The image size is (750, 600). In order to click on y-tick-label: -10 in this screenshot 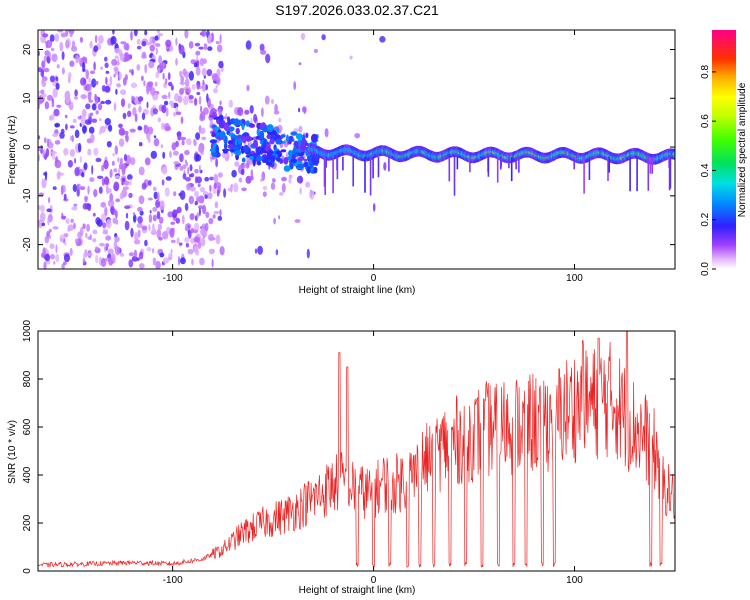, I will do `click(27, 195)`.